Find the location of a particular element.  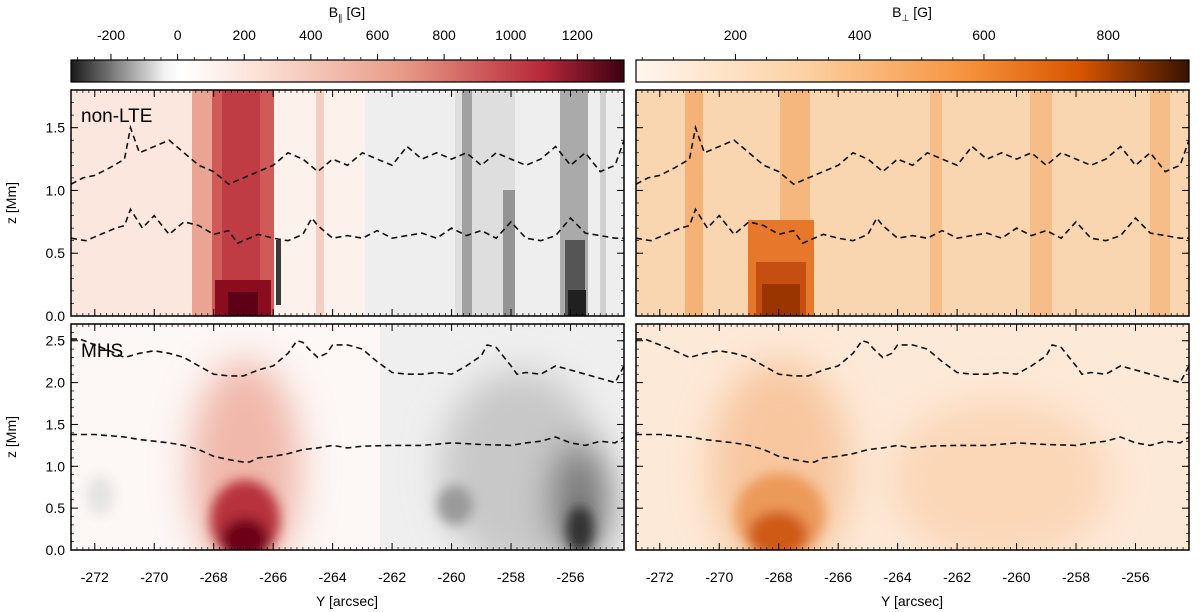

colorbar-tick-label: 1000 is located at coordinates (510, 35).